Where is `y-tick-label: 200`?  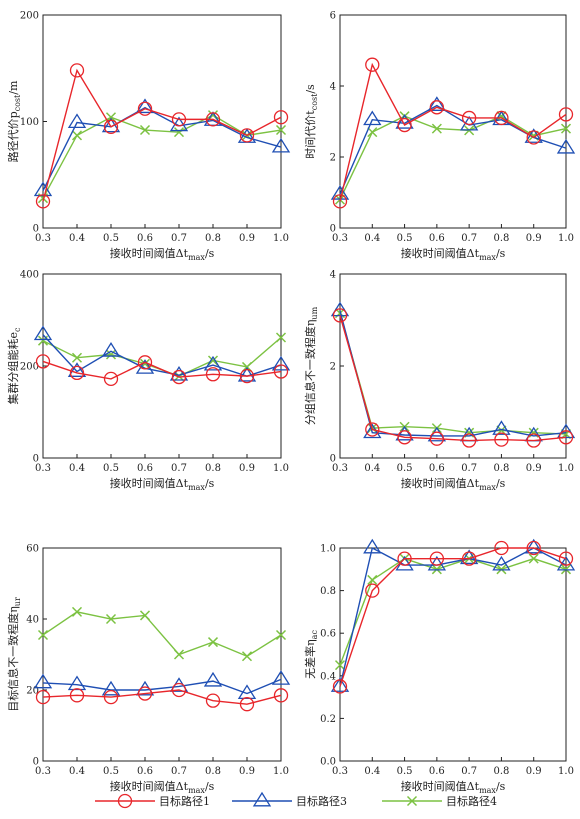
y-tick-label: 200 is located at coordinates (29, 367).